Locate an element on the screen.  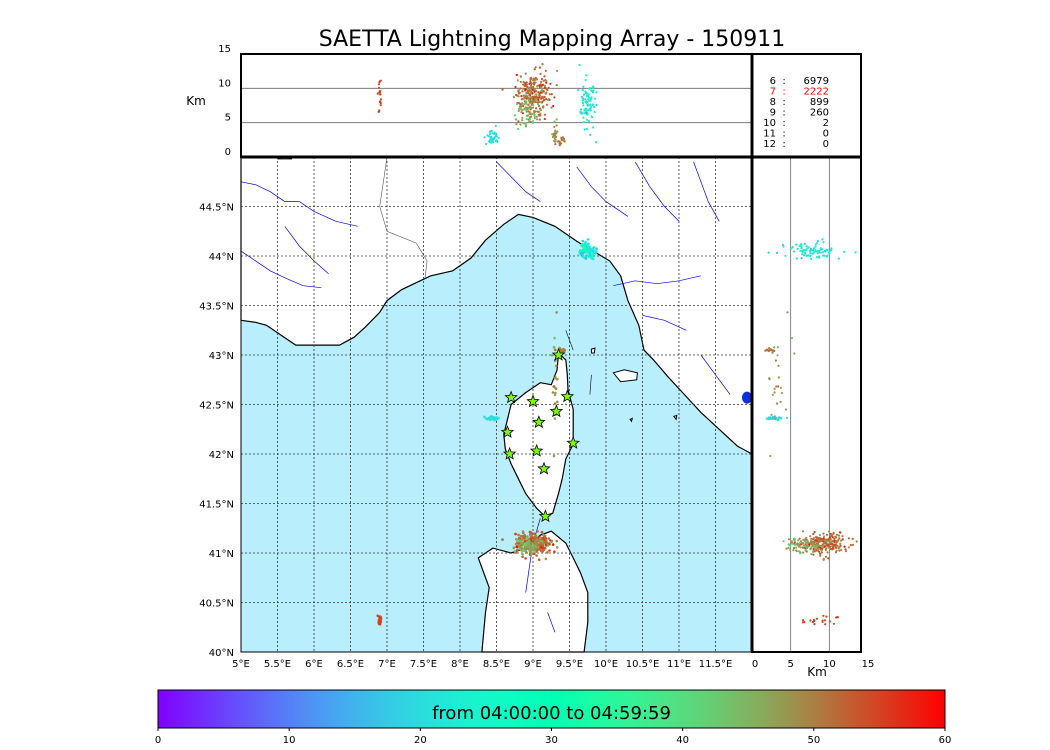
latitude-tick-label: 41.5°N is located at coordinates (216, 505).